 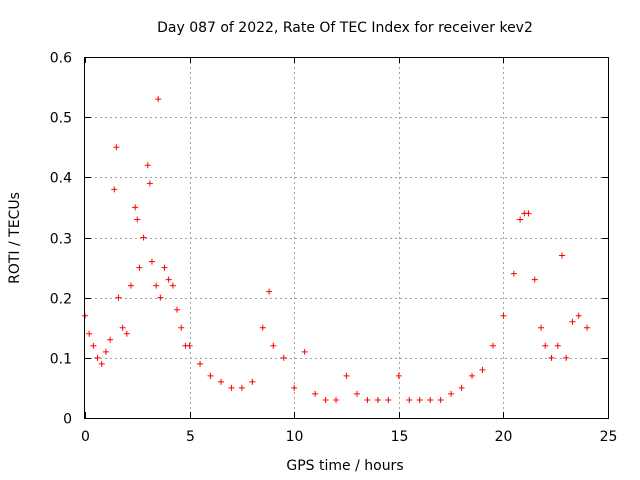 I want to click on x-tick-label: 10, so click(x=295, y=437).